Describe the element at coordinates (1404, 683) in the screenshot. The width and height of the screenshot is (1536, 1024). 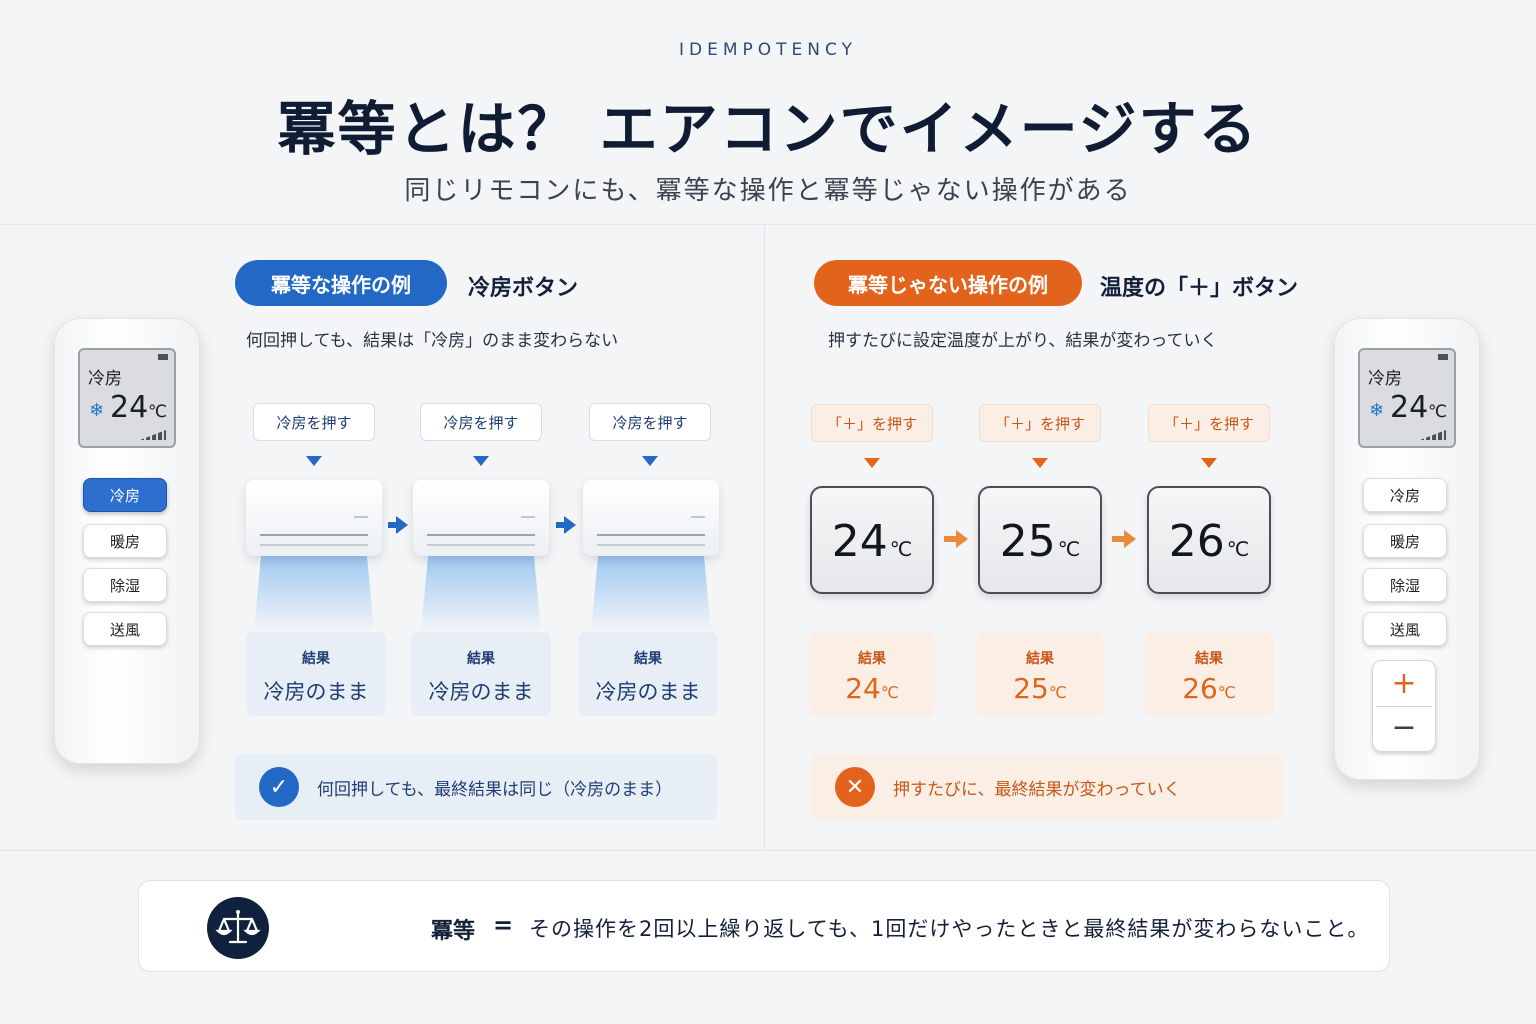
I see `plus-button: +` at that location.